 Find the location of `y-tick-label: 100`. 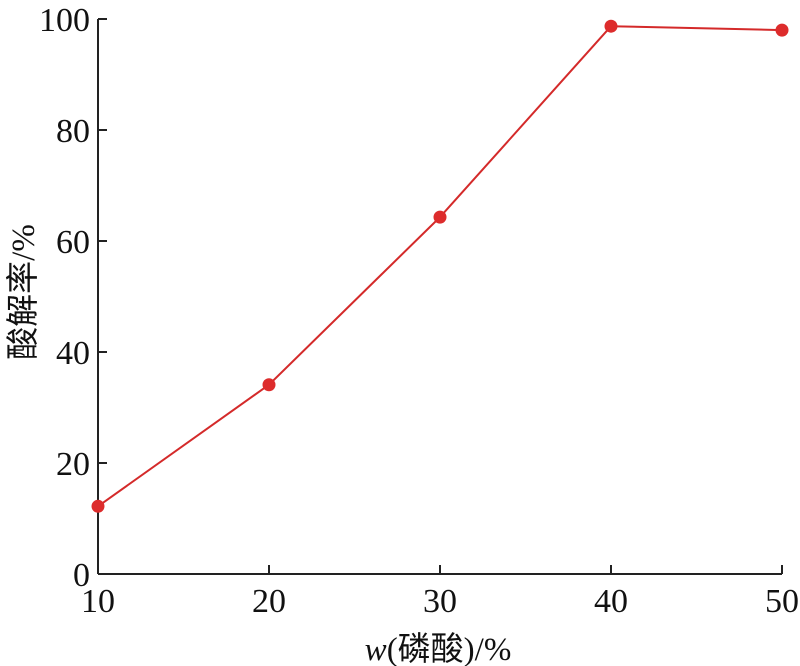

y-tick-label: 100 is located at coordinates (64, 20).